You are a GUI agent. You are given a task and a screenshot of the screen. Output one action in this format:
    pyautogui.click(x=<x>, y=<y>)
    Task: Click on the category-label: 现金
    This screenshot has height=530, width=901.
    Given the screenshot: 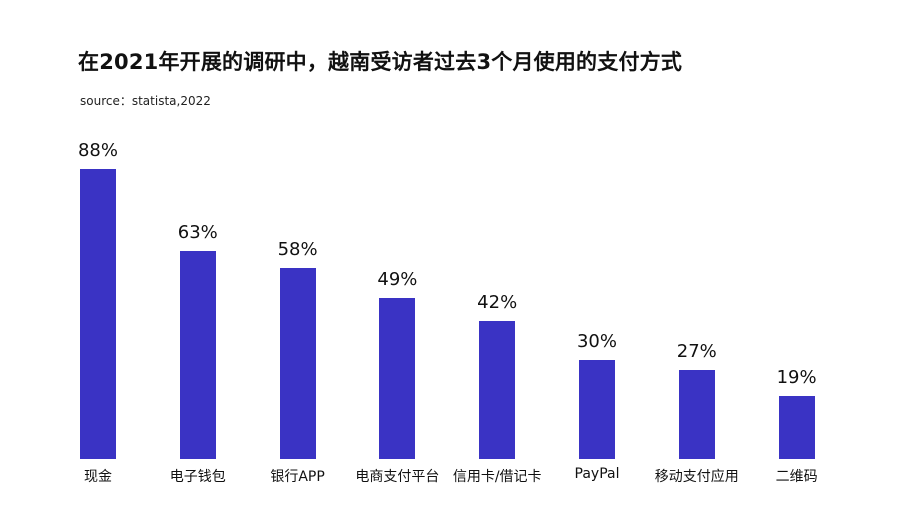 What is the action you would take?
    pyautogui.click(x=98, y=477)
    